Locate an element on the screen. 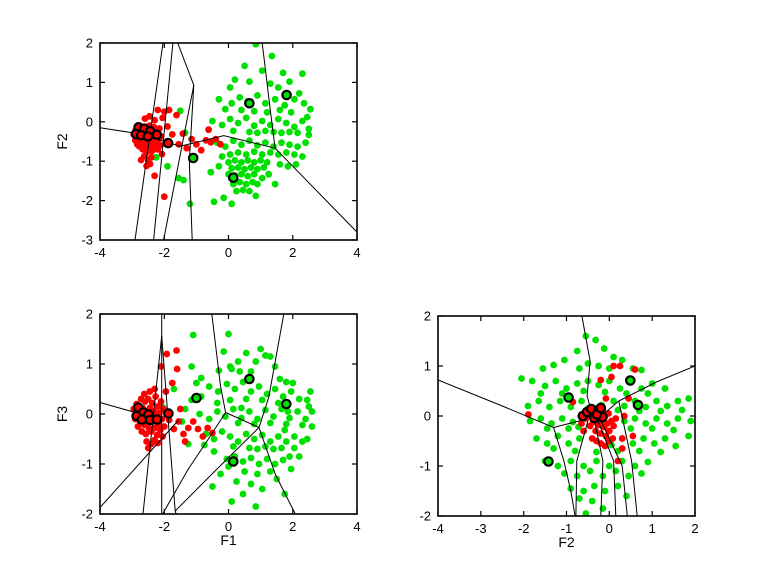  x-tick-label: -2 is located at coordinates (524, 528).